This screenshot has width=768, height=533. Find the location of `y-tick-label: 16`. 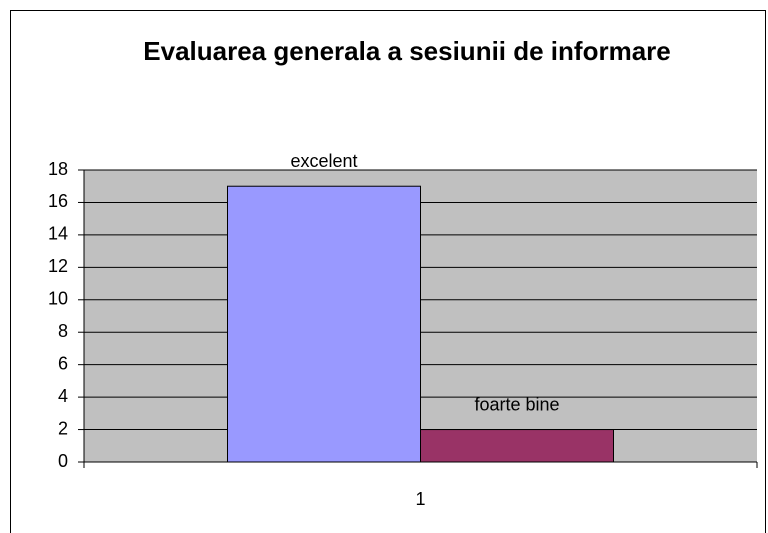

y-tick-label: 16 is located at coordinates (58, 201).